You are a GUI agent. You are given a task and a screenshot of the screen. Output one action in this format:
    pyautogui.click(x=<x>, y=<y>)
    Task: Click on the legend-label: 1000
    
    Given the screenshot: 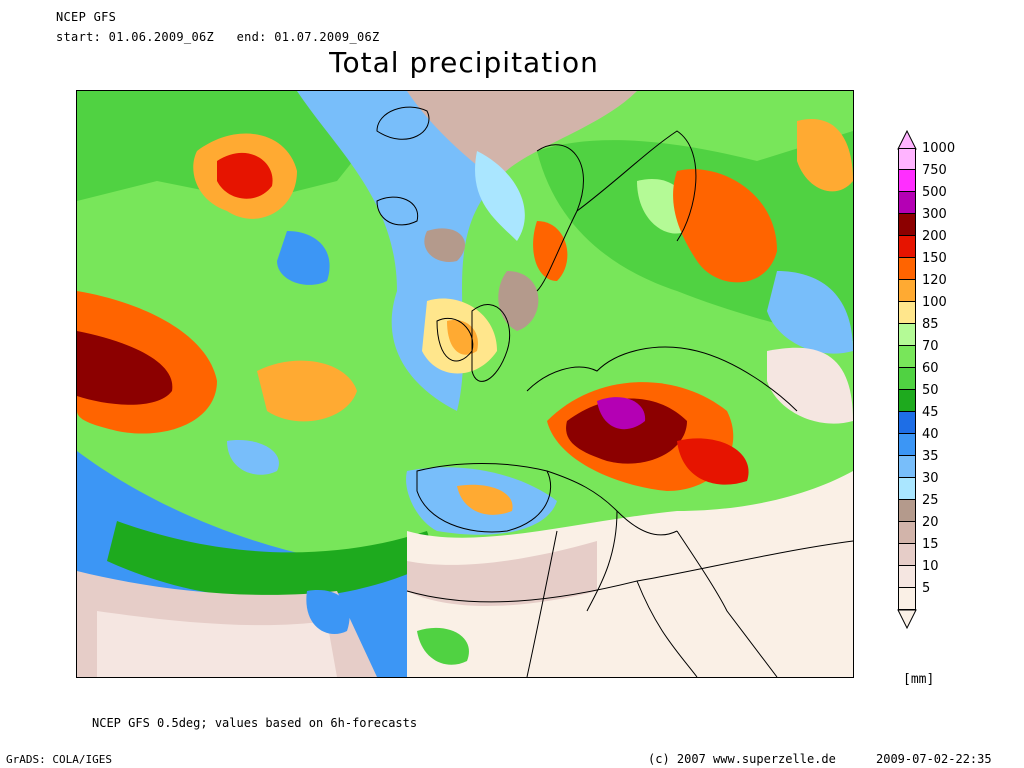 What is the action you would take?
    pyautogui.click(x=939, y=148)
    